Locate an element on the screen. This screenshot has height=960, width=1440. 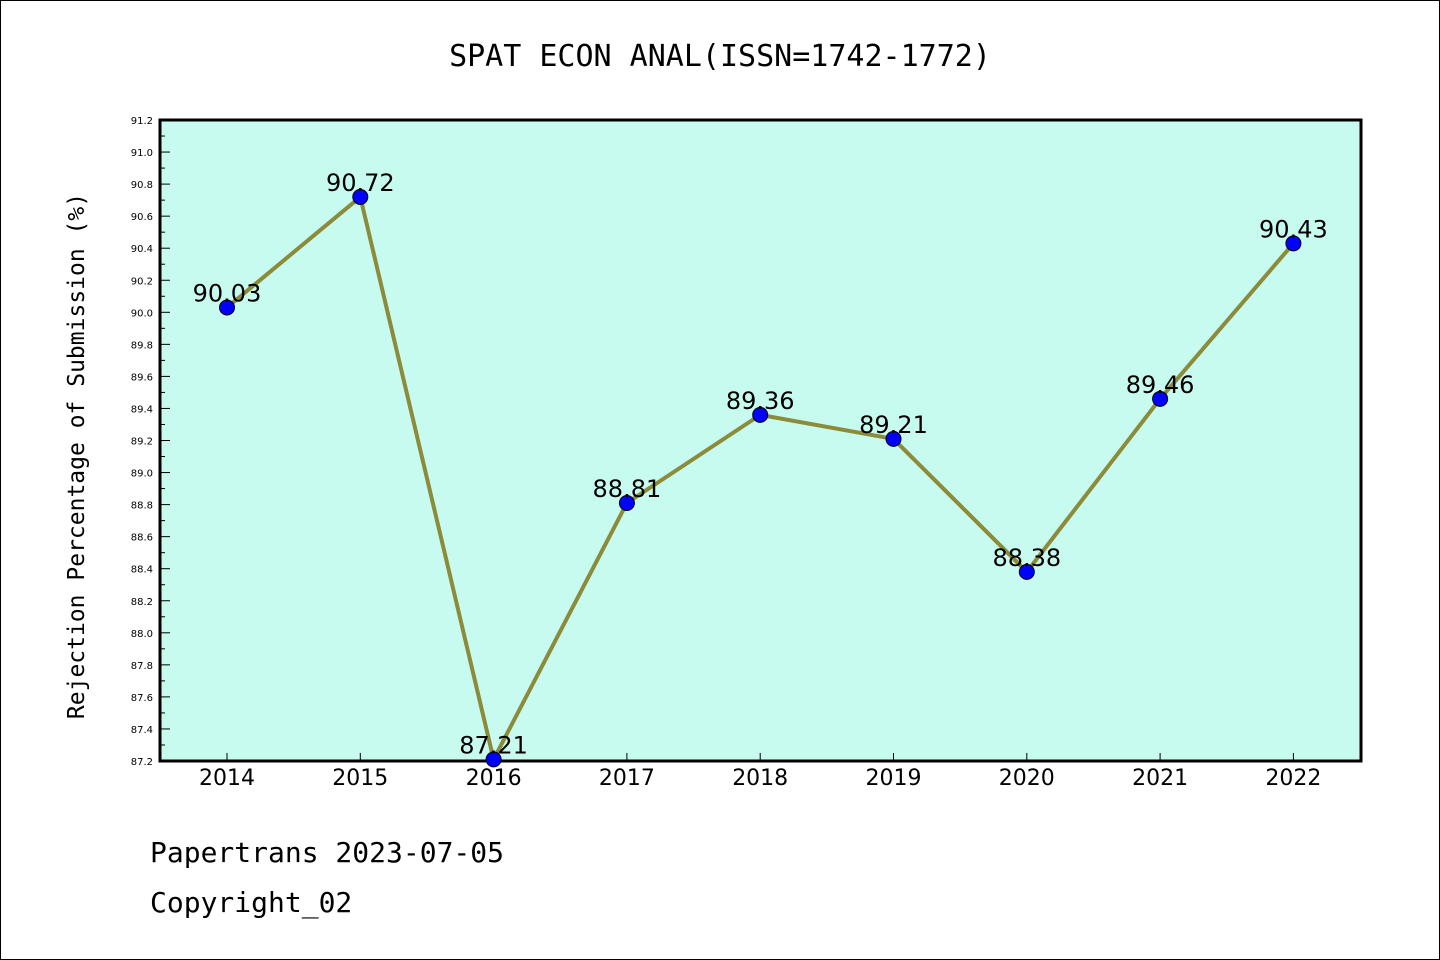
data-label: 87.21 is located at coordinates (493, 745).